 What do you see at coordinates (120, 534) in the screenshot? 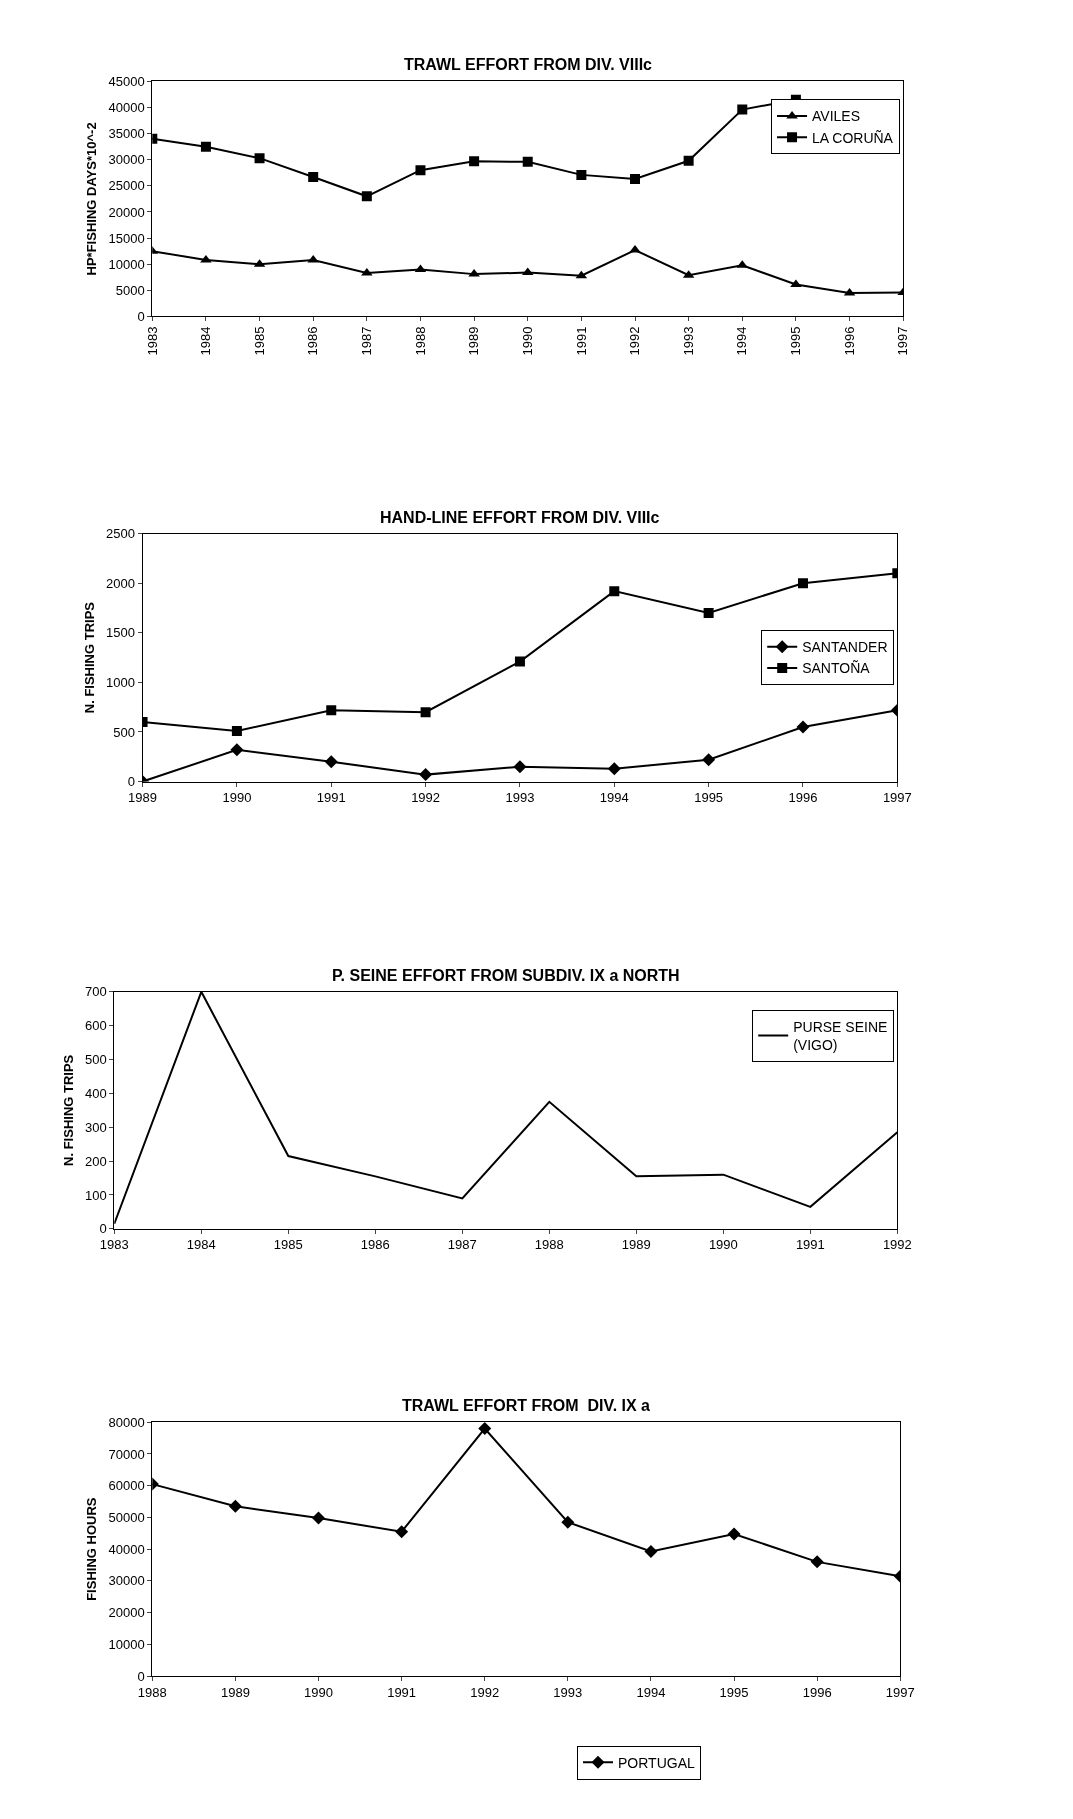
I see `y-tick-label: 2500` at bounding box center [120, 534].